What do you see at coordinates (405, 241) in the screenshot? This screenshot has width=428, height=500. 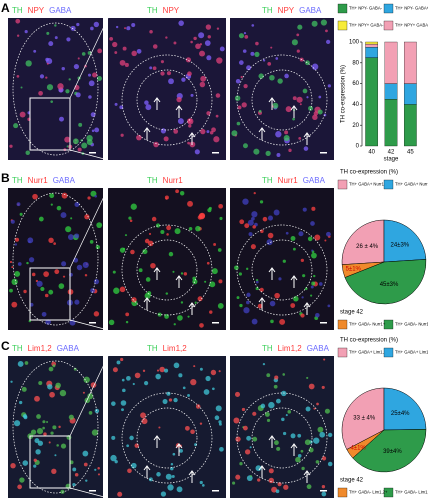 I see `pie-slice` at bounding box center [405, 241].